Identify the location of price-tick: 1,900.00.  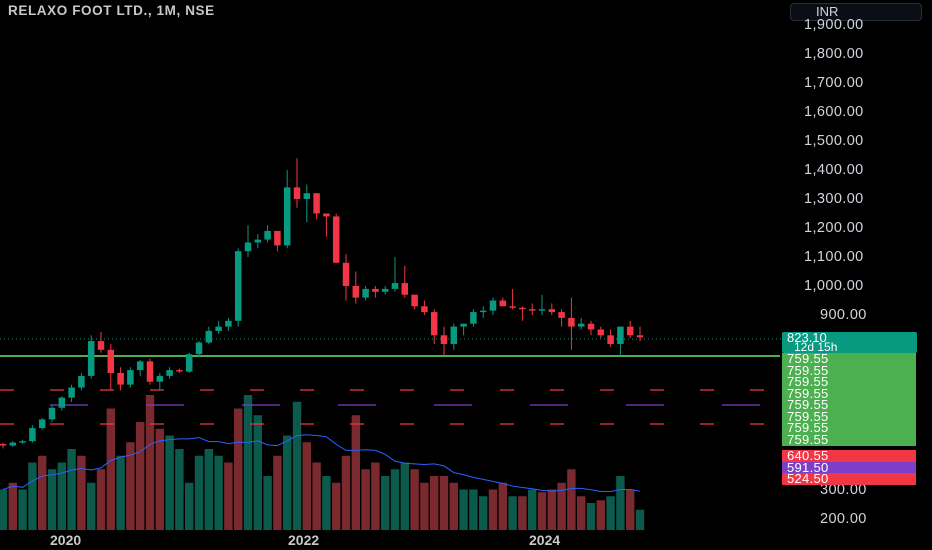
(834, 25).